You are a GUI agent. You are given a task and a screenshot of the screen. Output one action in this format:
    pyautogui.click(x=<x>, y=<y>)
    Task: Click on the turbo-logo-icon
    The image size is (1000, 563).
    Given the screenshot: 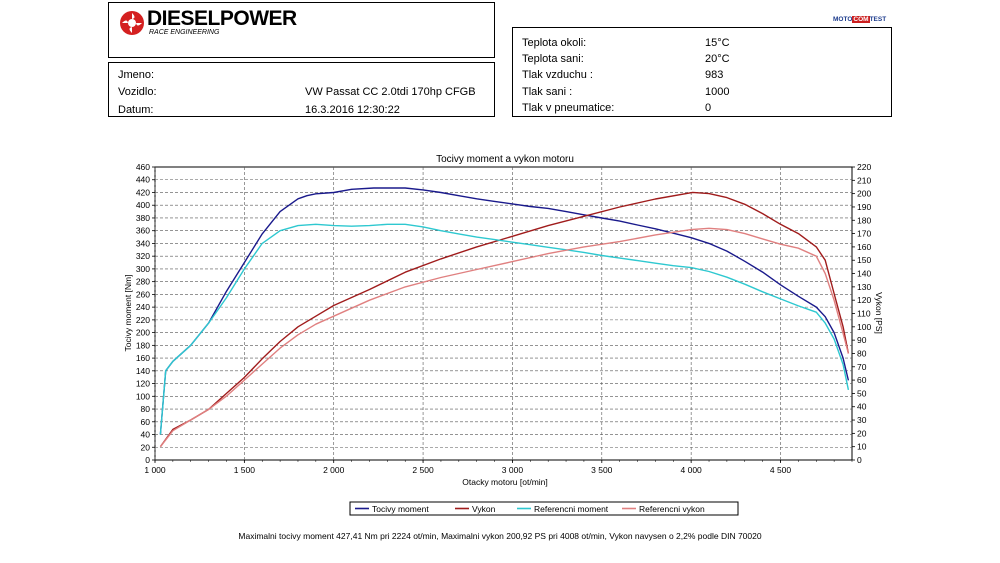 What is the action you would take?
    pyautogui.click(x=132, y=23)
    